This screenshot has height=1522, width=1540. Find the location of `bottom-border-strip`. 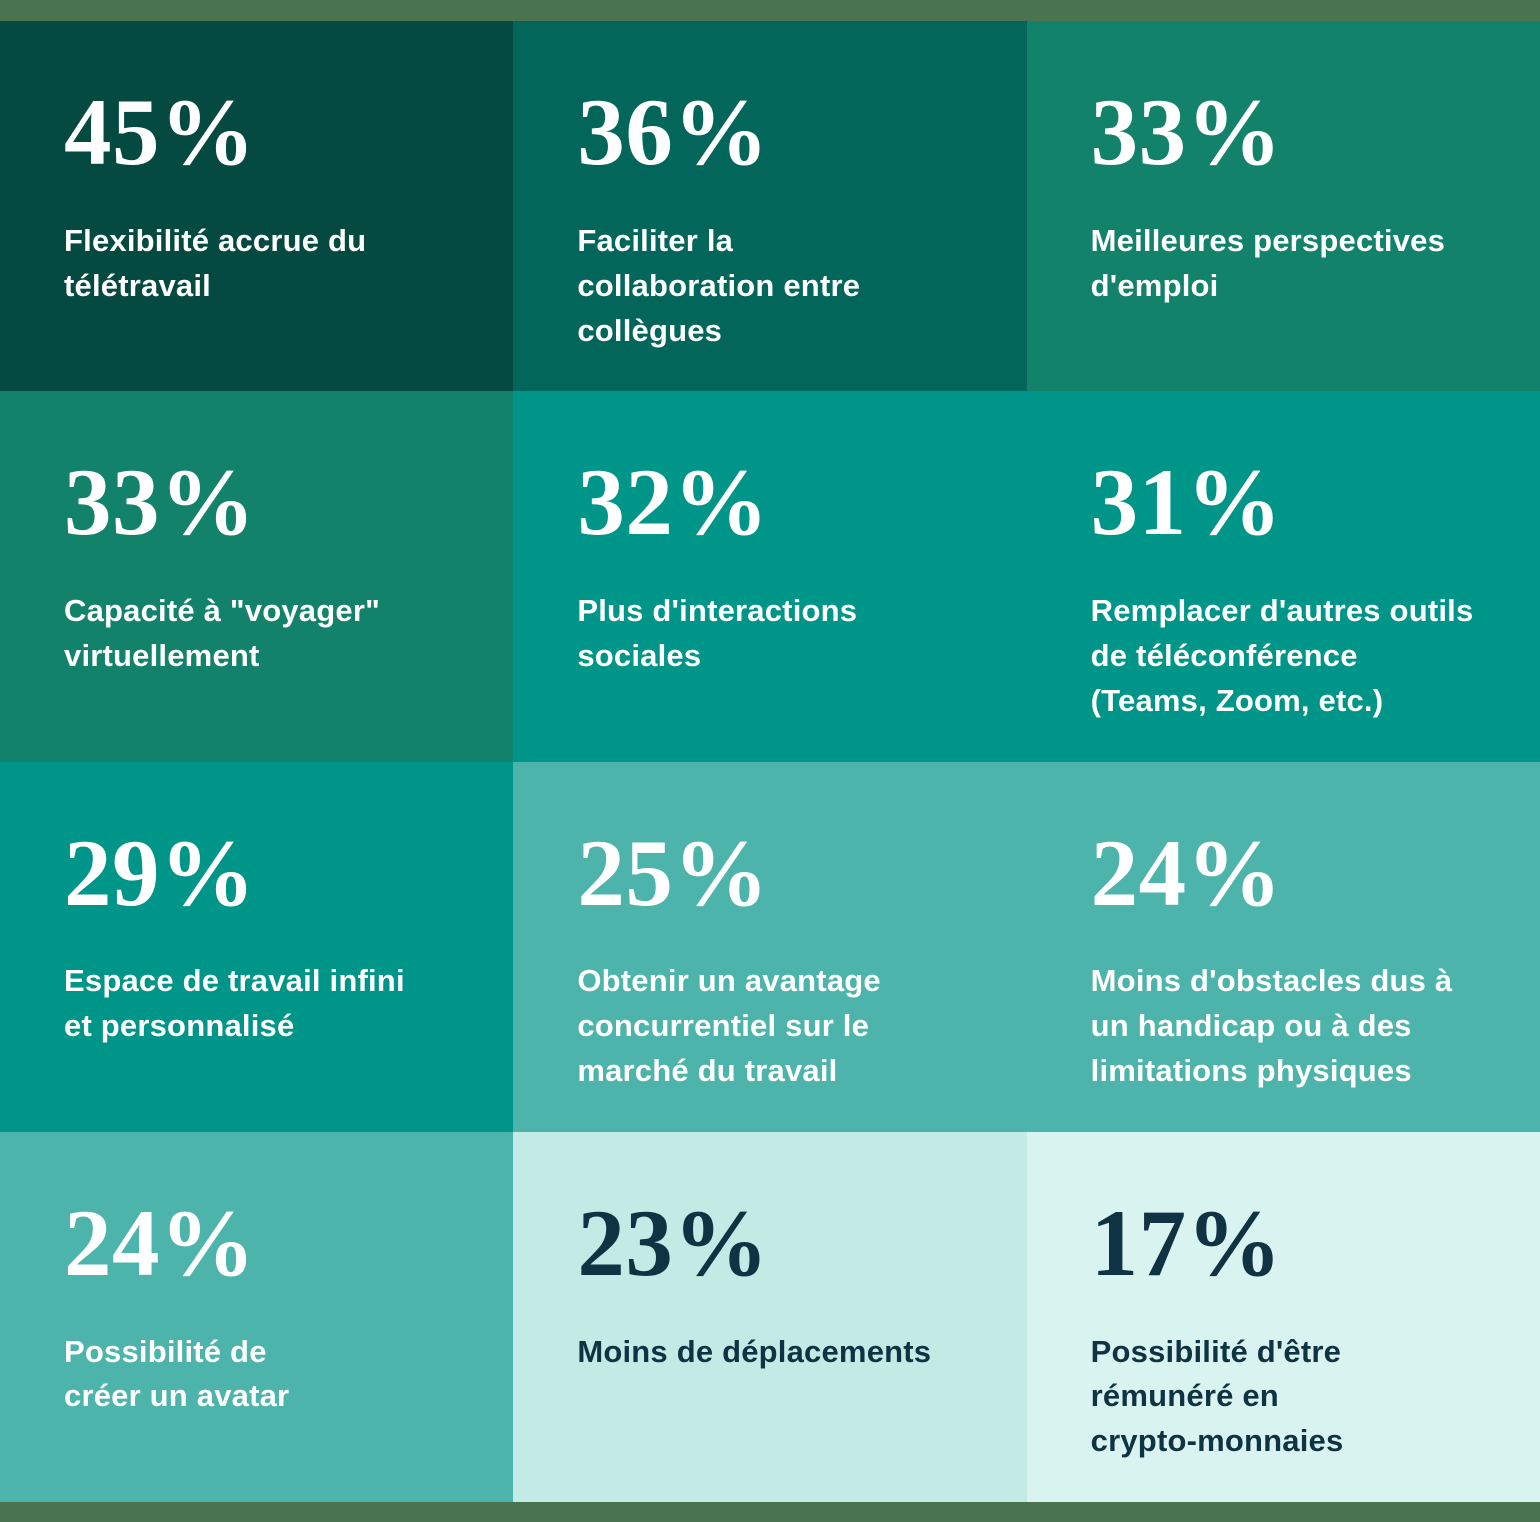

bottom-border-strip is located at coordinates (770, 1512).